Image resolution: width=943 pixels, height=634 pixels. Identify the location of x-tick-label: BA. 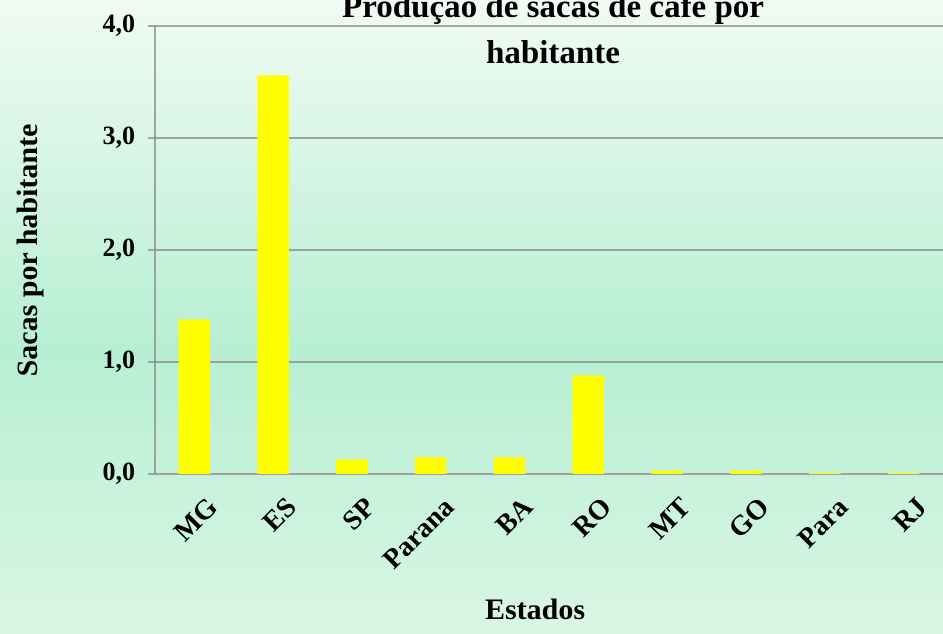
(515, 516).